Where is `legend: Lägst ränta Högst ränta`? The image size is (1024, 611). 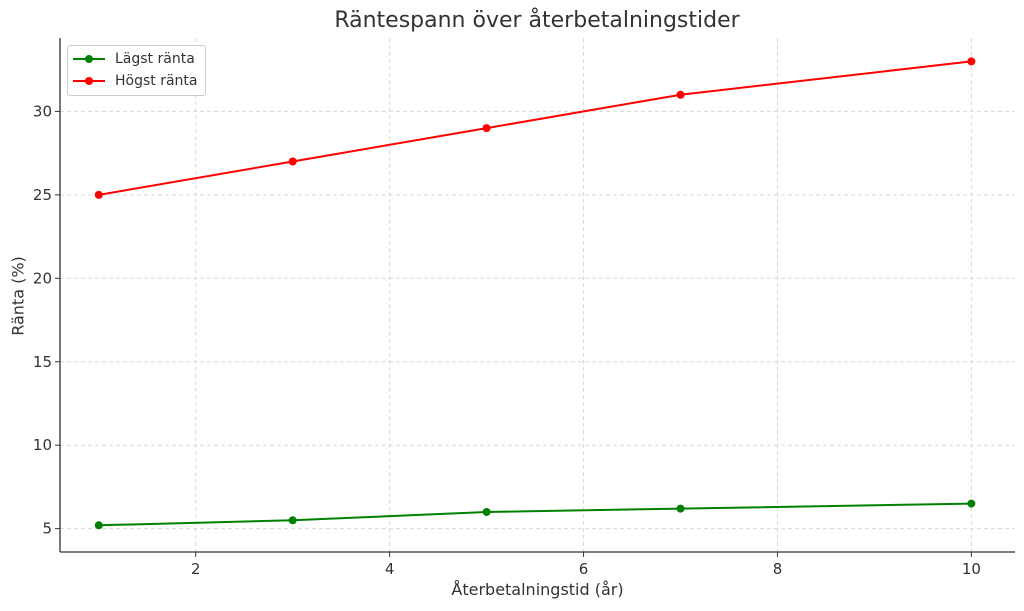 legend: Lägst ränta Högst ränta is located at coordinates (136, 70).